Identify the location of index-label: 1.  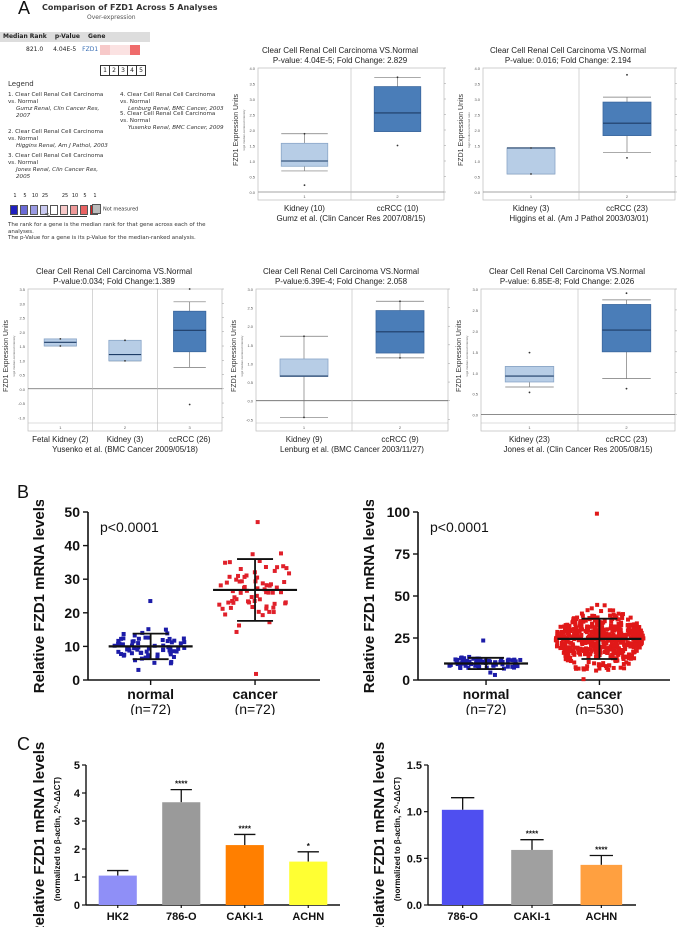
(304, 427).